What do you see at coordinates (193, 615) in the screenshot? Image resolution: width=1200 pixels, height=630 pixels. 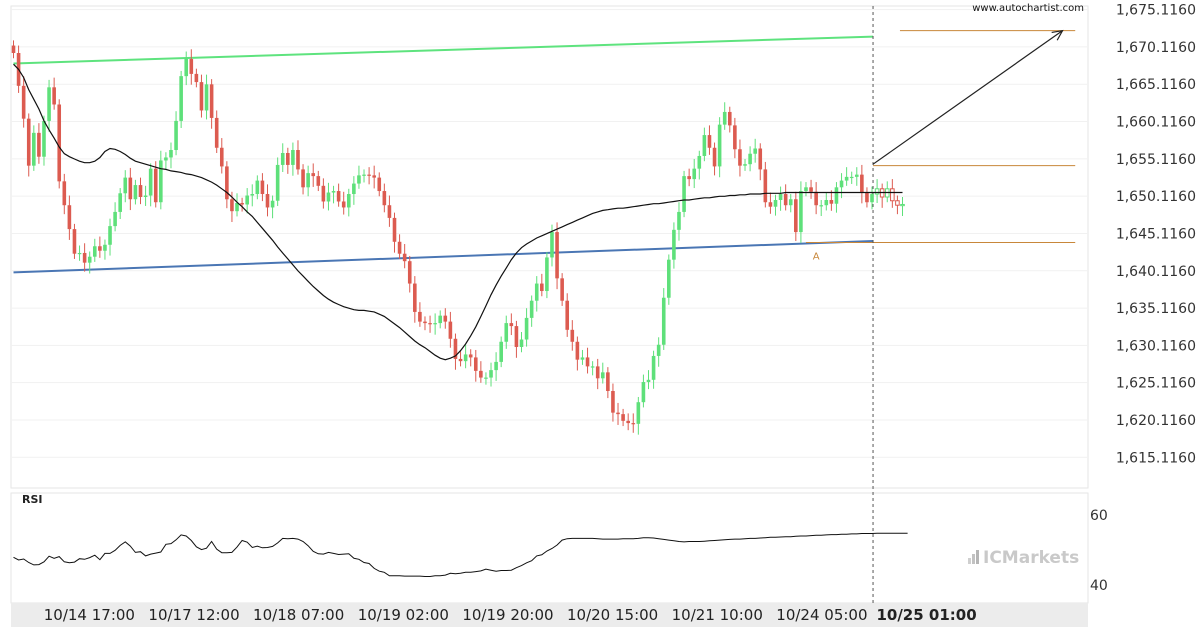 I see `time-tick-label: 10/17 12:00` at bounding box center [193, 615].